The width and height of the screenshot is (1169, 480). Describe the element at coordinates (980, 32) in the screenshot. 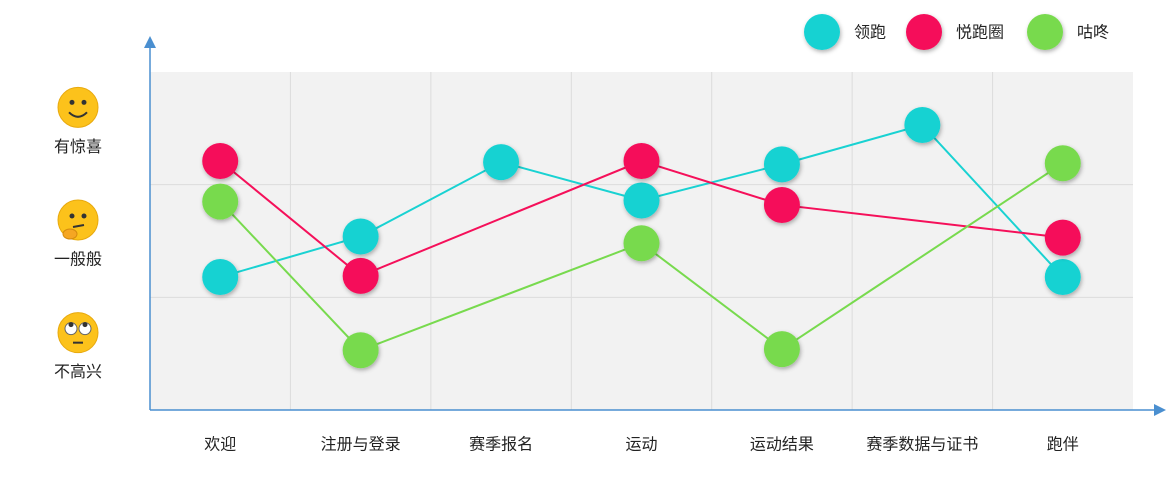

I see `legend-label: 悦跑圈` at that location.